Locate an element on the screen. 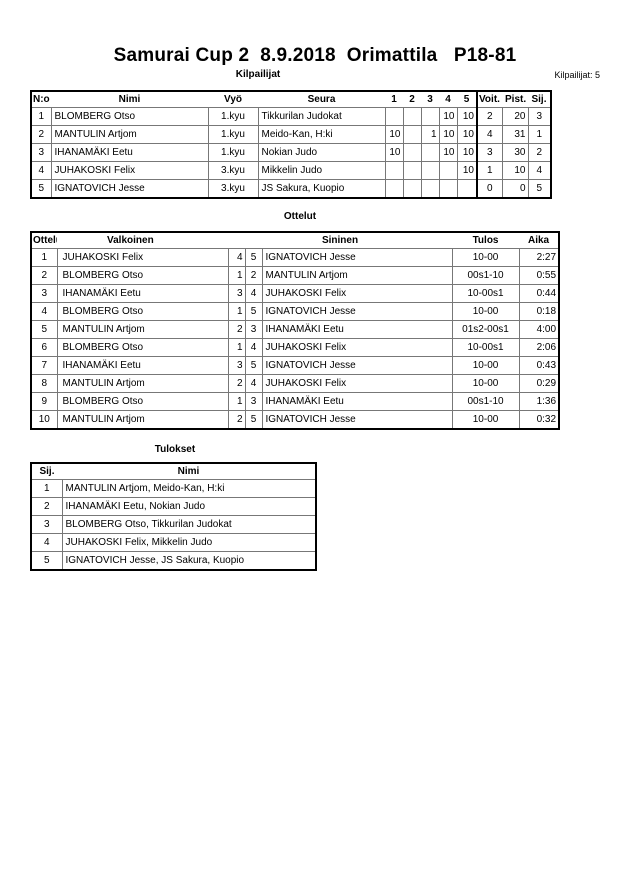 The height and width of the screenshot is (891, 630). column-header: Ottelu is located at coordinates (45, 240).